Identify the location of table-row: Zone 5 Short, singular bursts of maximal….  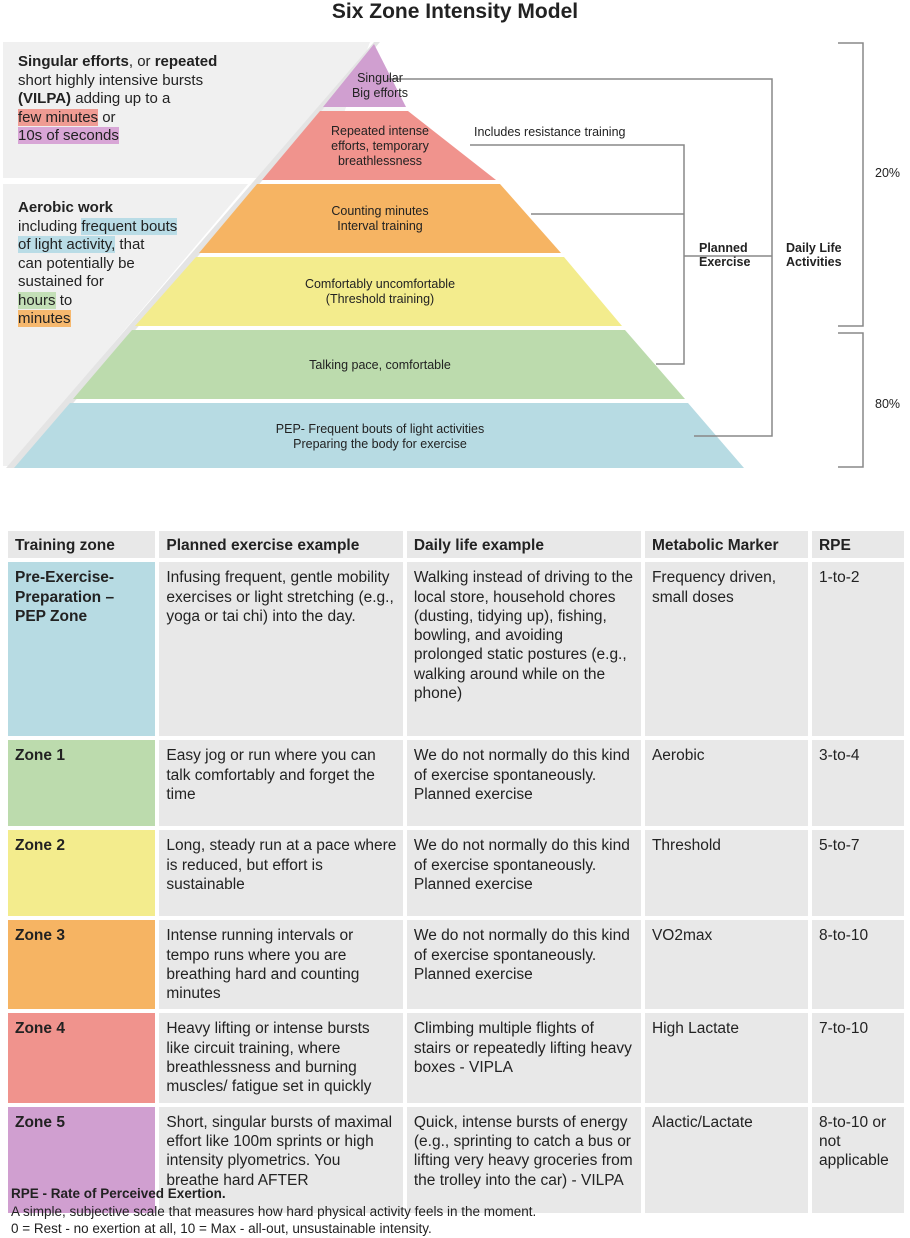
(456, 1159).